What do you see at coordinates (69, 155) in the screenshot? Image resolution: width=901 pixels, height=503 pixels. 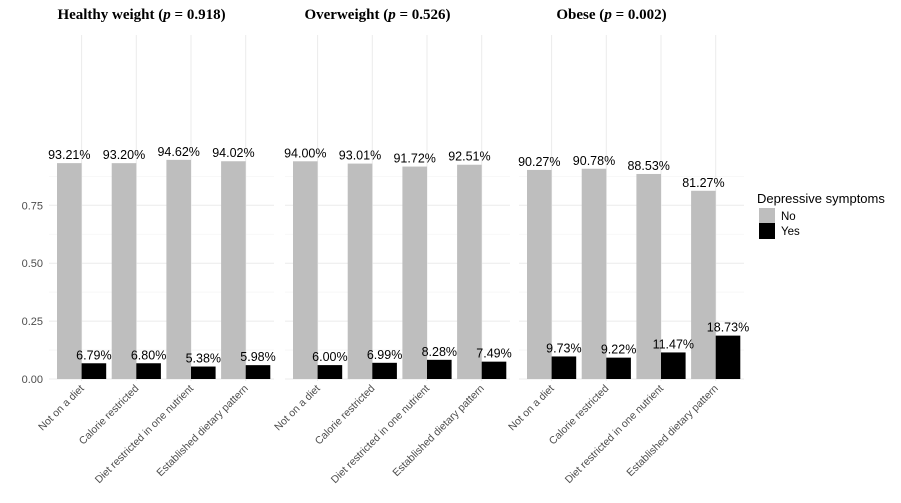 I see `data-label: 93.21%` at bounding box center [69, 155].